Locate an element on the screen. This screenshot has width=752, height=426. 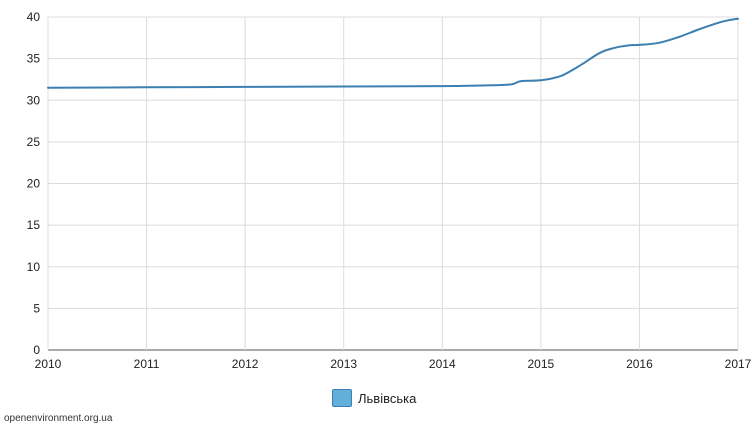
y-tick-label: 25 is located at coordinates (34, 142).